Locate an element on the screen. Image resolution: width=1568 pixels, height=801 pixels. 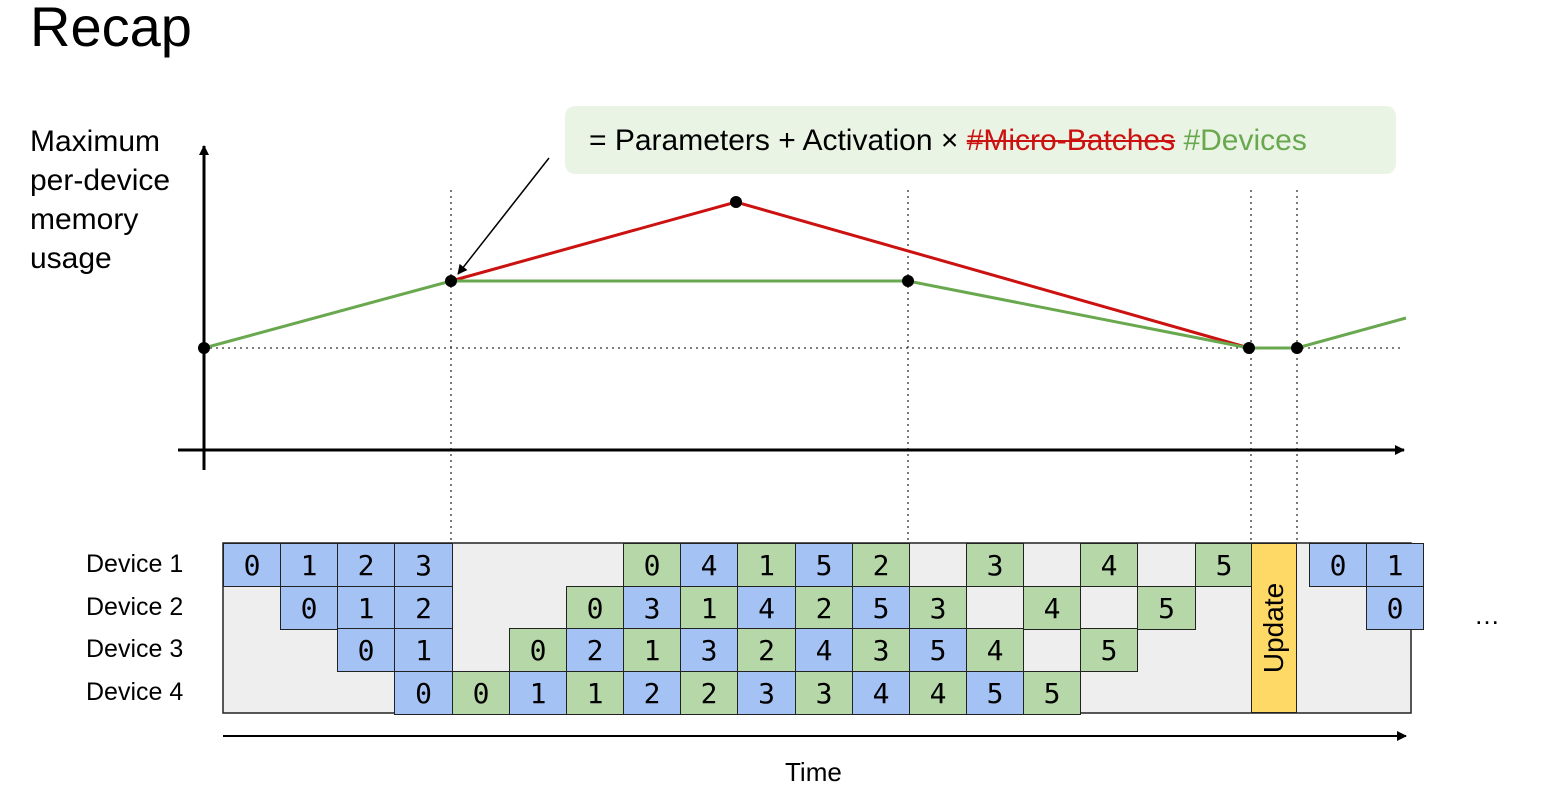
formula-pointer-arrow is located at coordinates (503, 216).